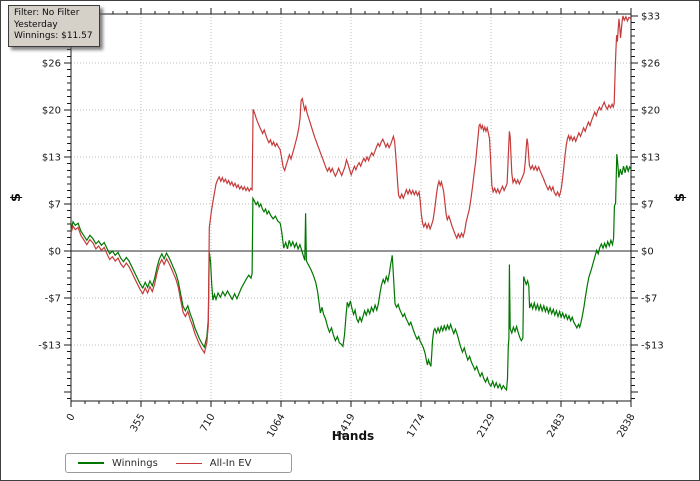 This screenshot has width=700, height=481. What do you see at coordinates (71, 417) in the screenshot?
I see `x-tick-label: 0` at bounding box center [71, 417].